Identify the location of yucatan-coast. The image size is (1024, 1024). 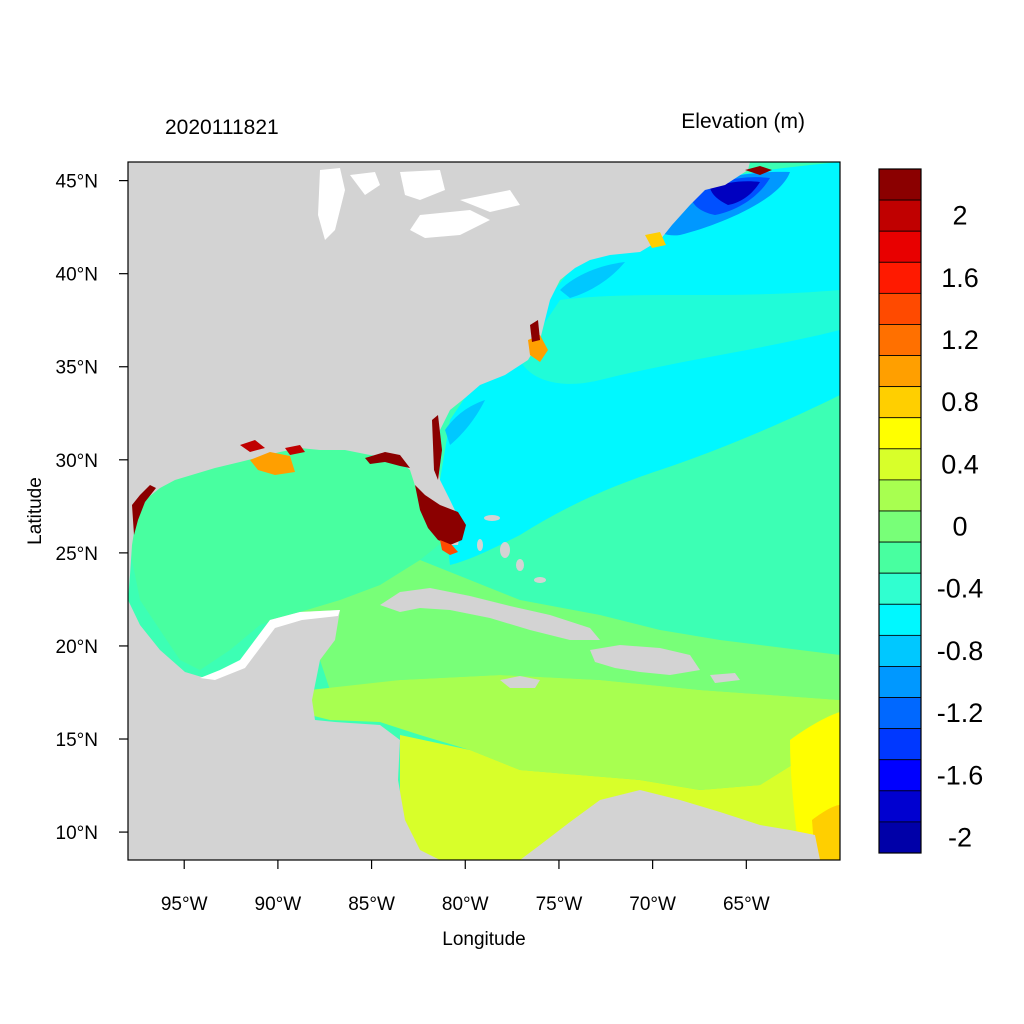
(270, 645).